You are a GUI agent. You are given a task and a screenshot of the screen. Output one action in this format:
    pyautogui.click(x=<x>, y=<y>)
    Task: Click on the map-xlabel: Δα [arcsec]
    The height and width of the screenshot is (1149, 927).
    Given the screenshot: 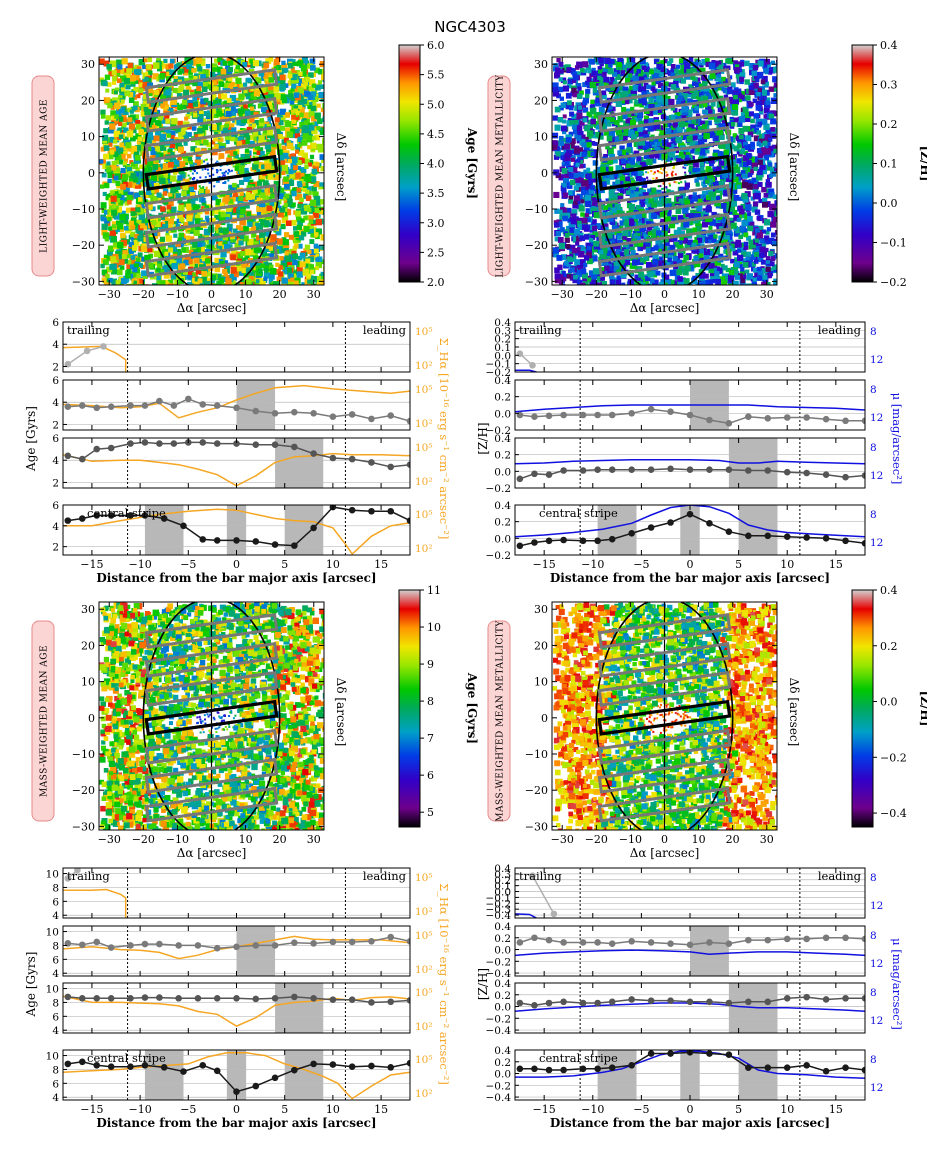 What is the action you would take?
    pyautogui.click(x=212, y=308)
    